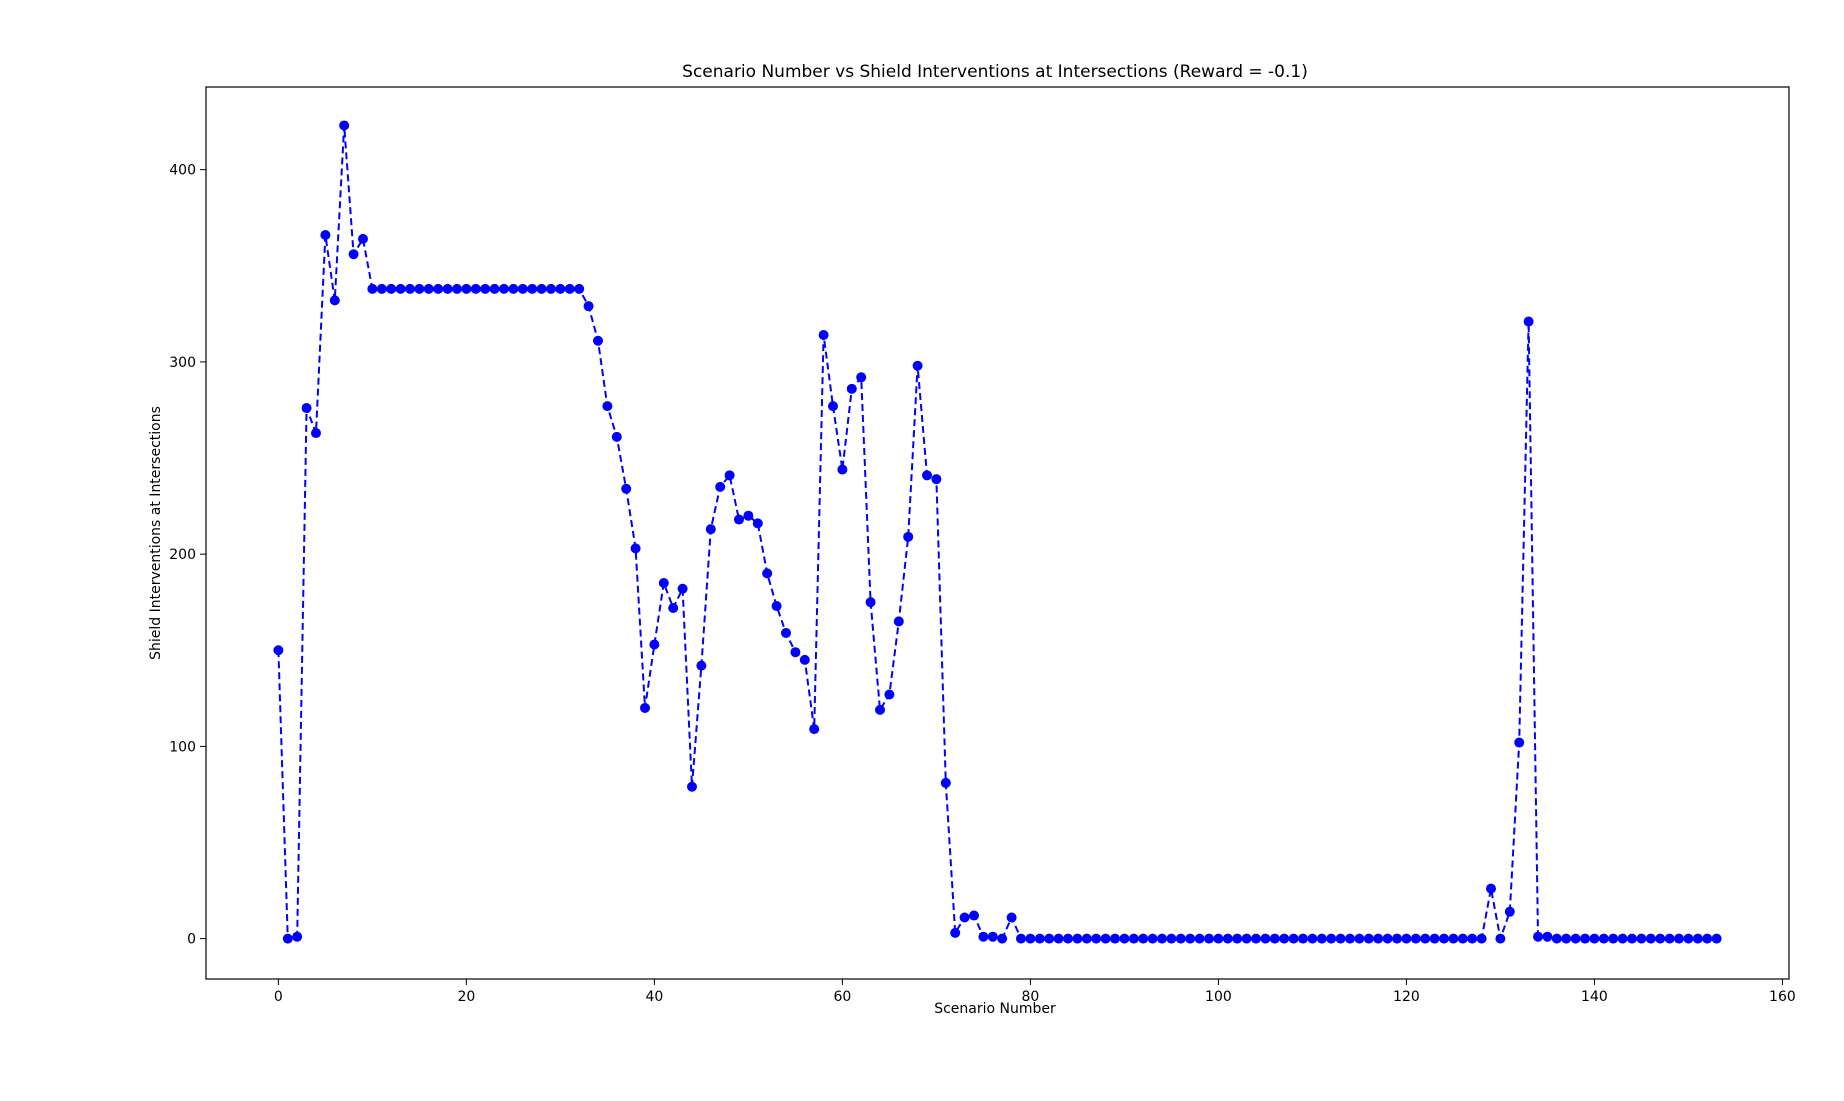  I want to click on x-tick-label: 0, so click(278, 997).